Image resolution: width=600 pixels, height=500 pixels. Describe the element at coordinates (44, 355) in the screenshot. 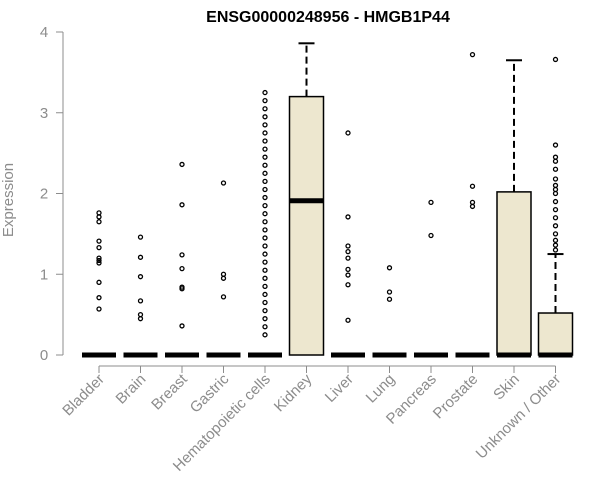

I see `y-tick-label: 0` at that location.